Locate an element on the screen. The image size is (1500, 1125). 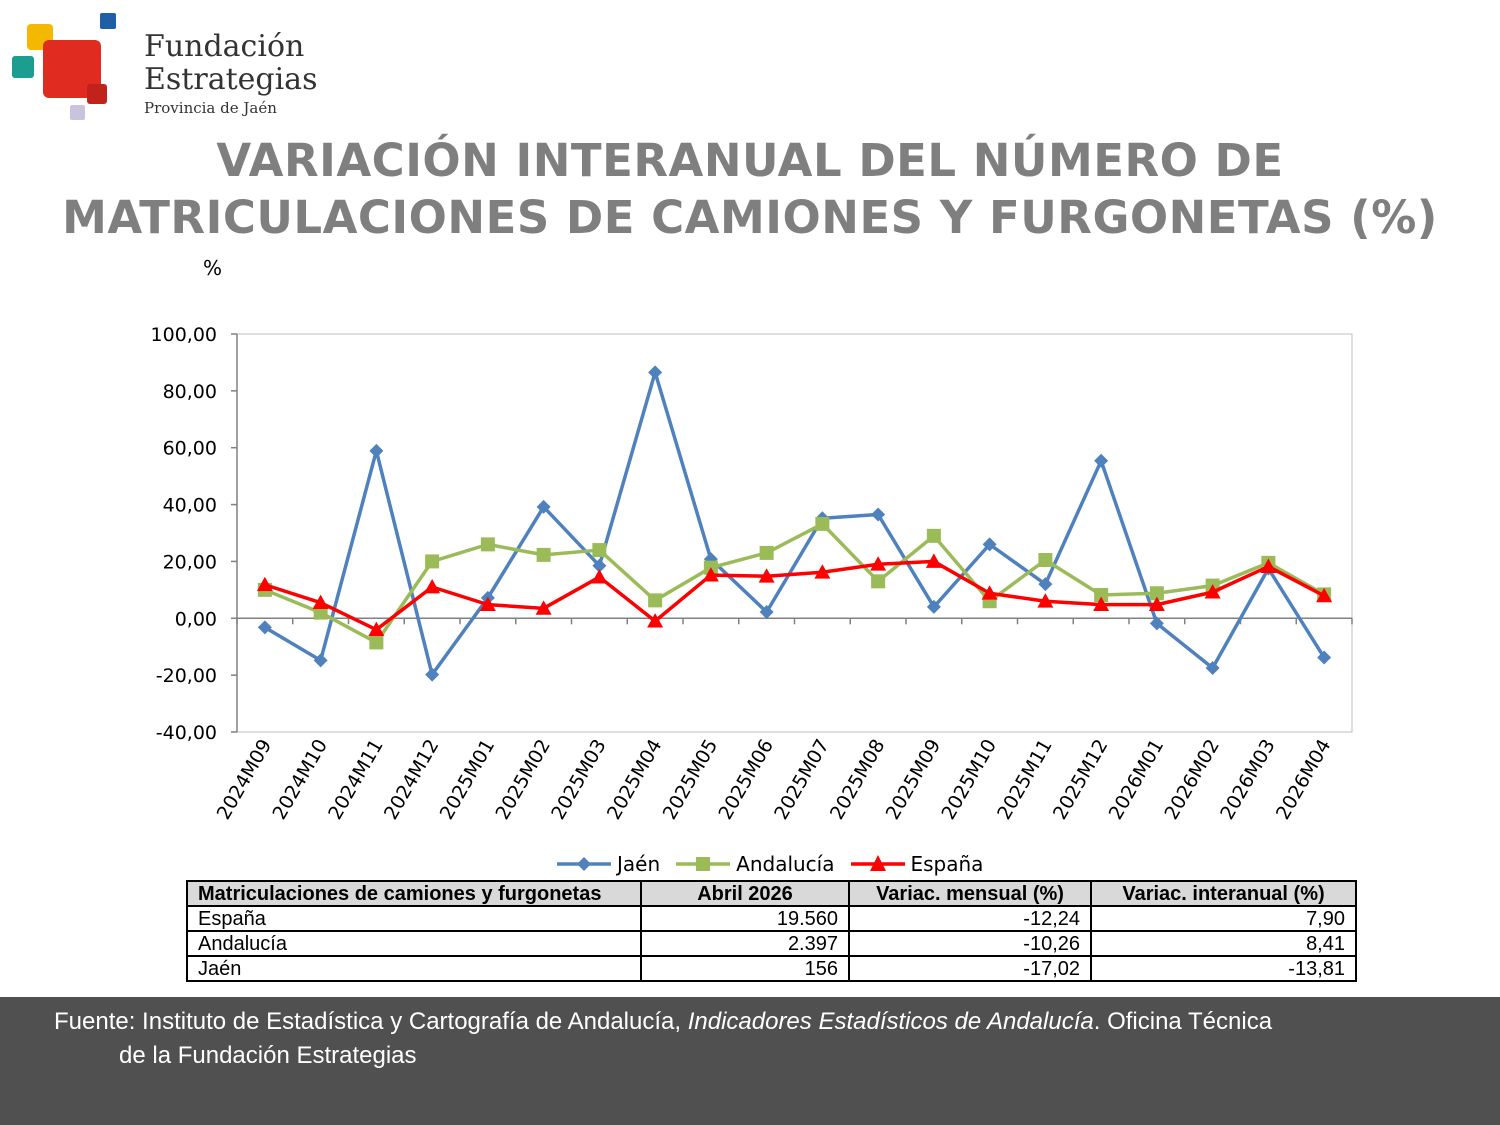
legend-label-jaen: Jaén is located at coordinates (639, 864).